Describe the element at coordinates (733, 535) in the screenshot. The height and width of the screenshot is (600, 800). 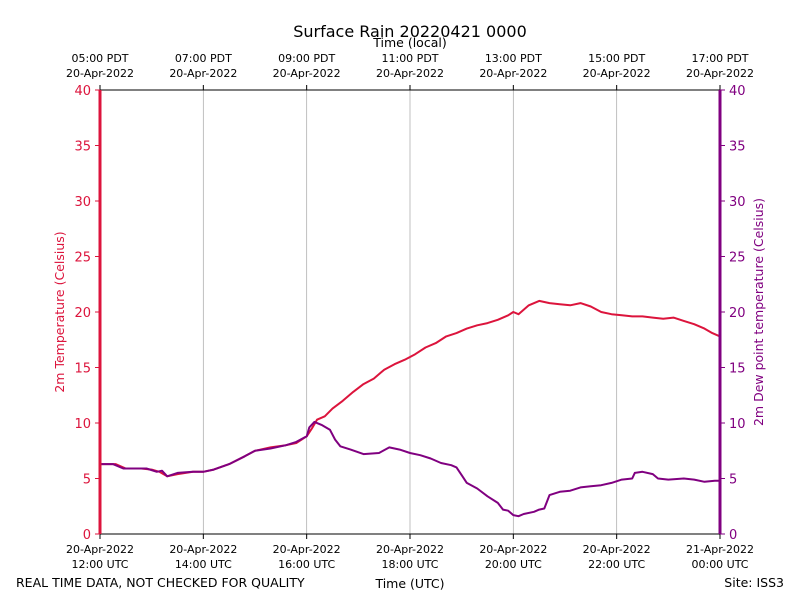
I see `y-tick-label-right: 0` at that location.